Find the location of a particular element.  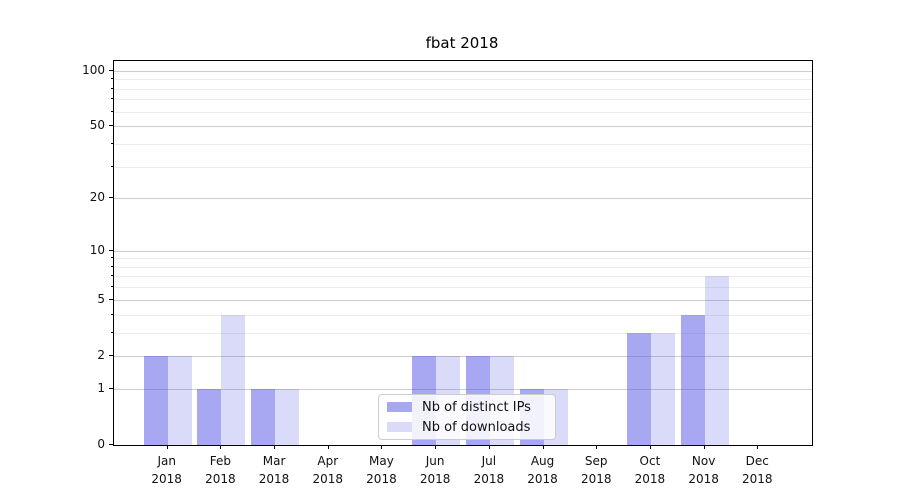

x-tick-label: Dec 2018 is located at coordinates (757, 470).